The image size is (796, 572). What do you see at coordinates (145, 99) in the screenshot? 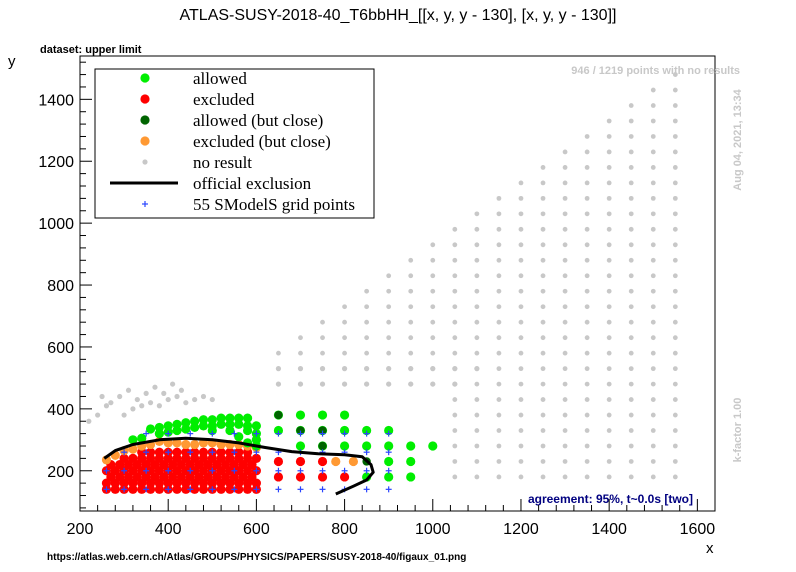
I see `legend-marker-excluded` at bounding box center [145, 99].